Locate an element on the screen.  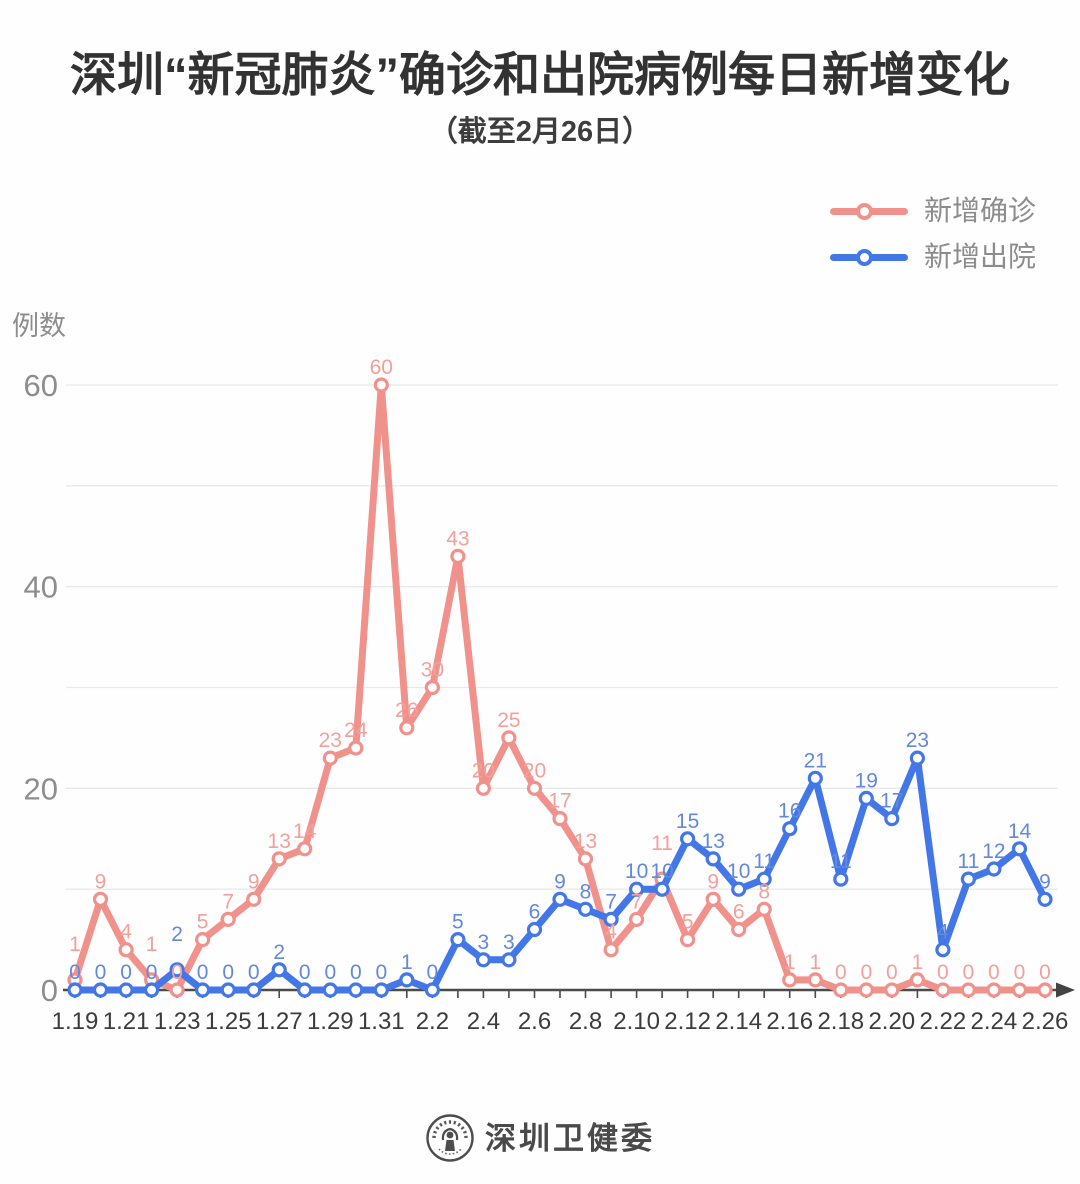
x-axis-date-label: 2.12 is located at coordinates (687, 1021).